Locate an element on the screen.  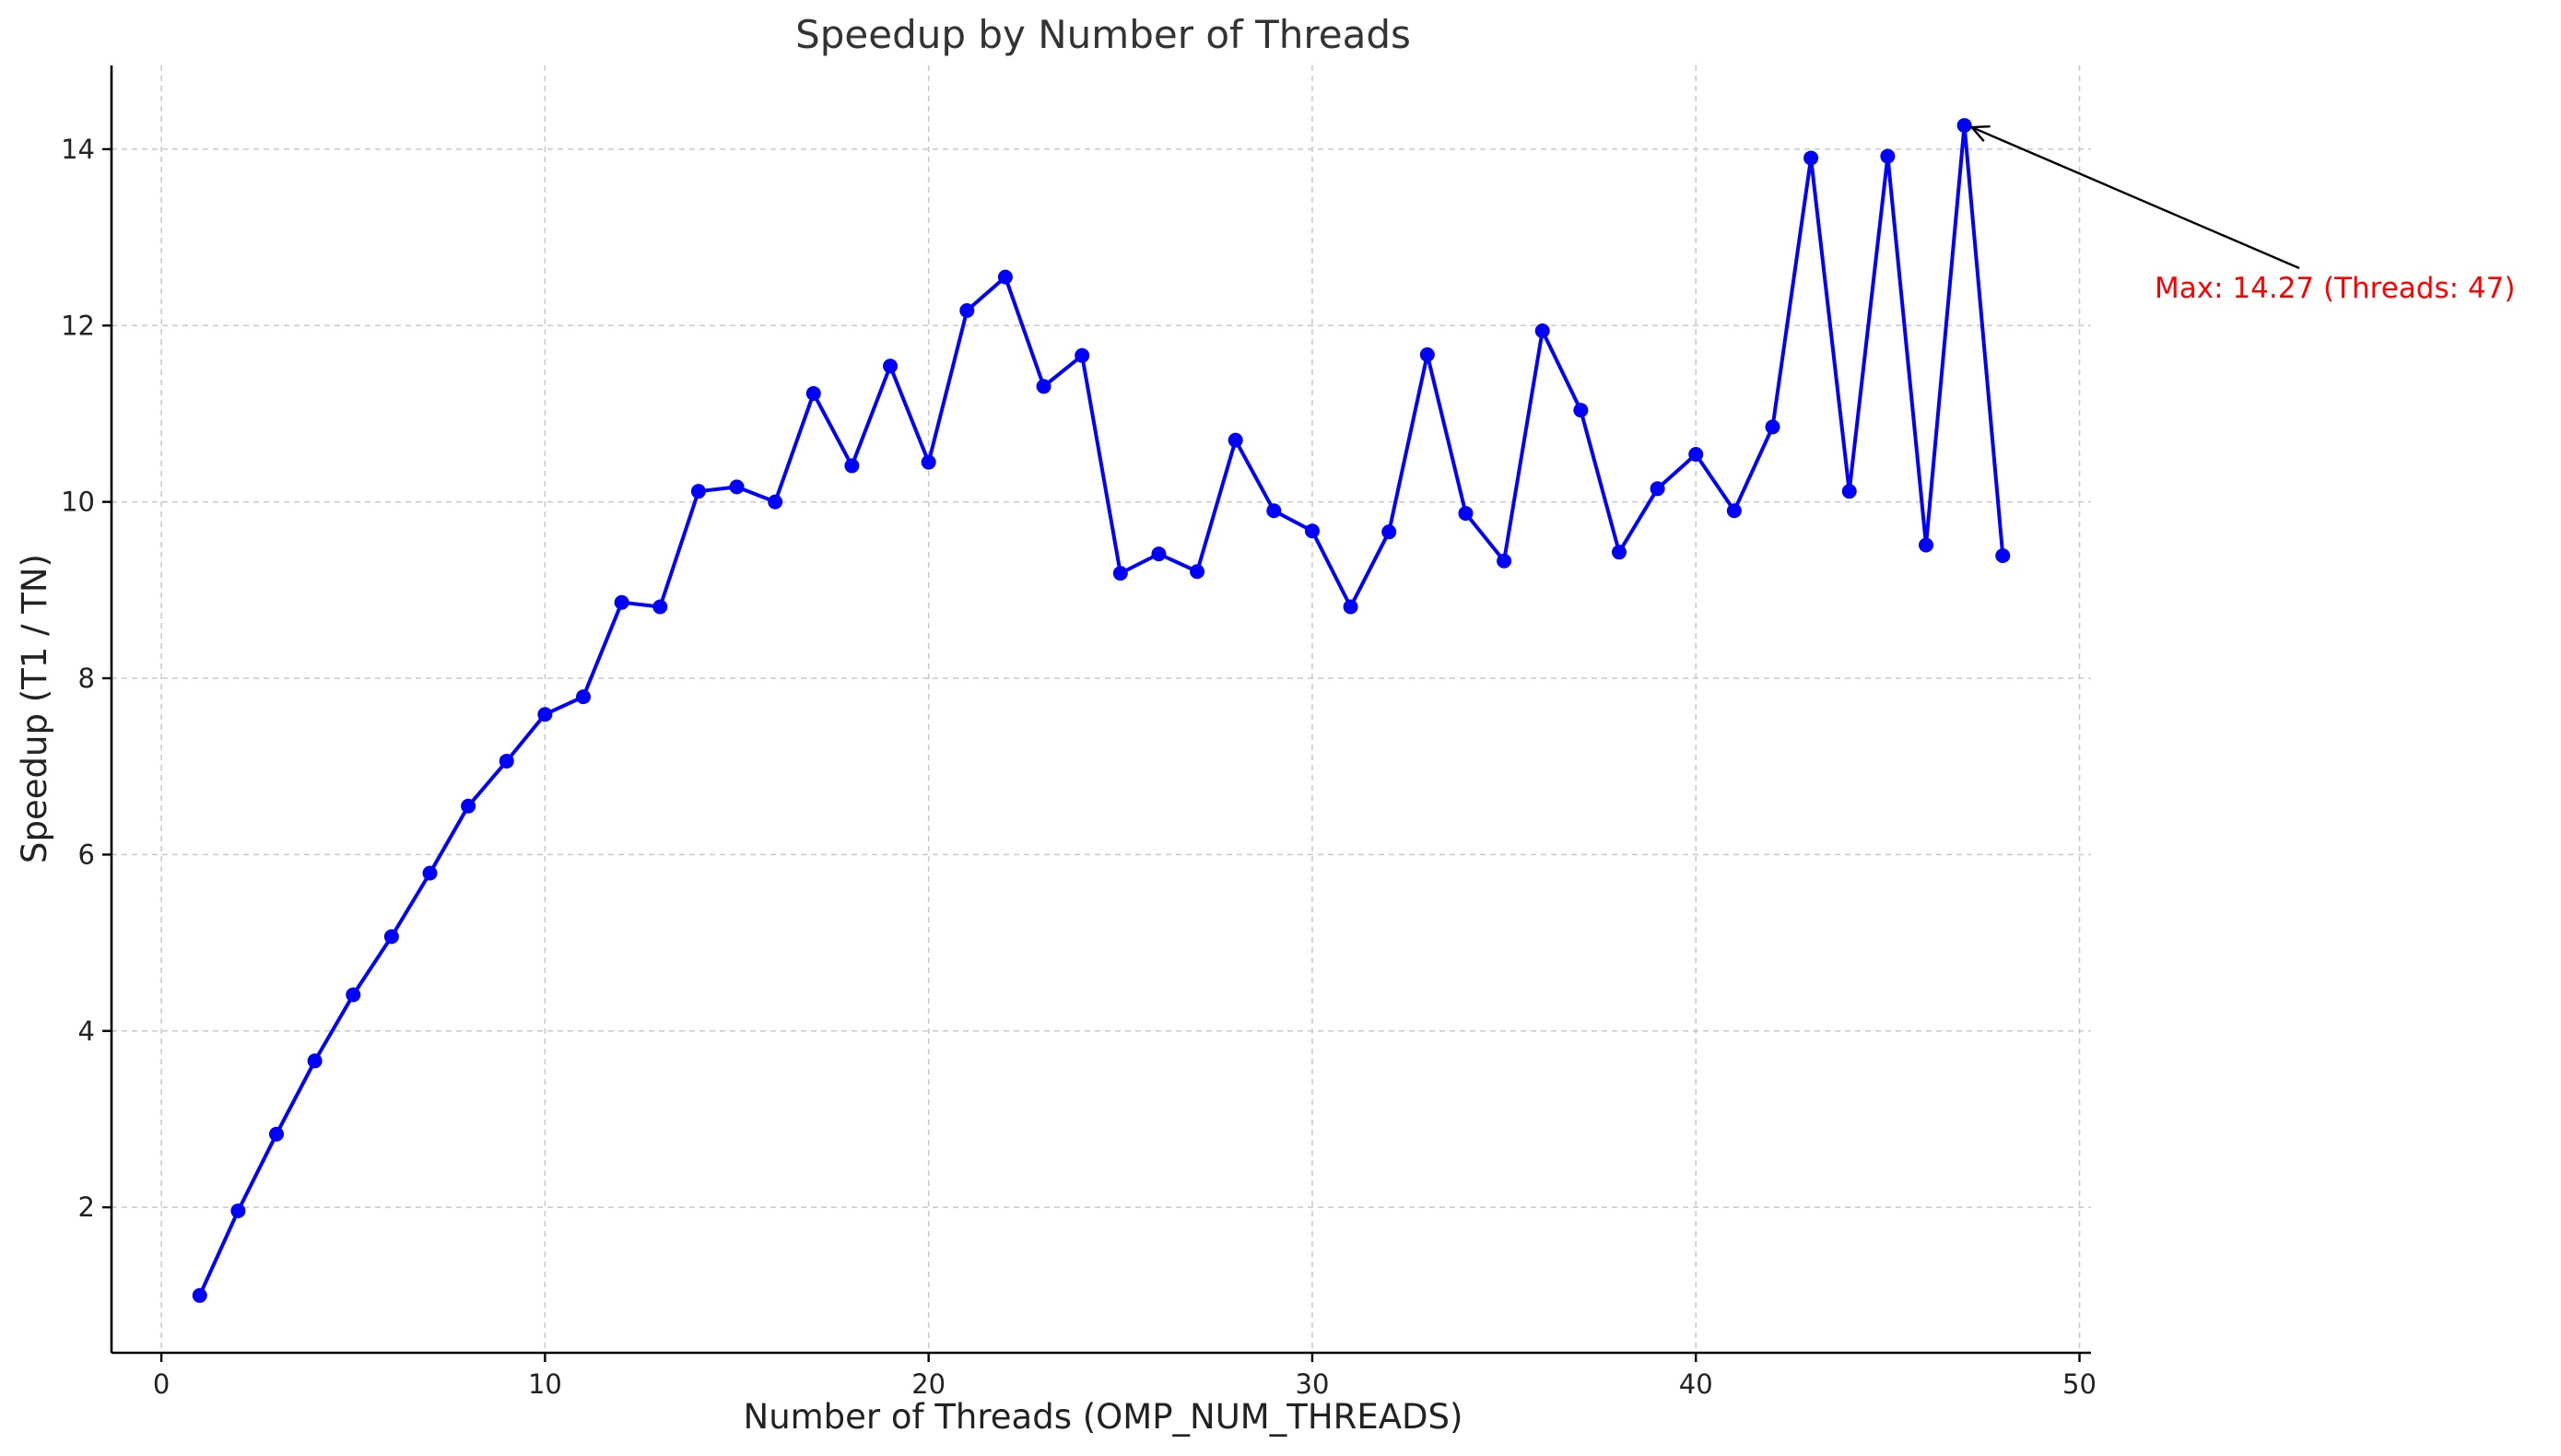
y-tick-label: 4 is located at coordinates (87, 1031).